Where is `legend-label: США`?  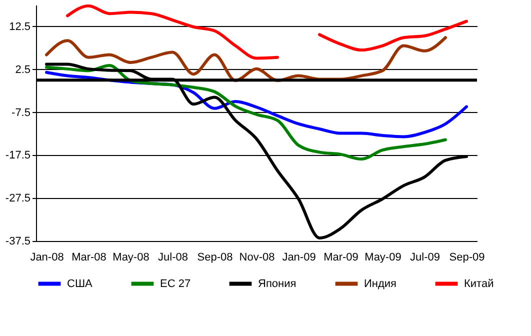
legend-label: США is located at coordinates (80, 284).